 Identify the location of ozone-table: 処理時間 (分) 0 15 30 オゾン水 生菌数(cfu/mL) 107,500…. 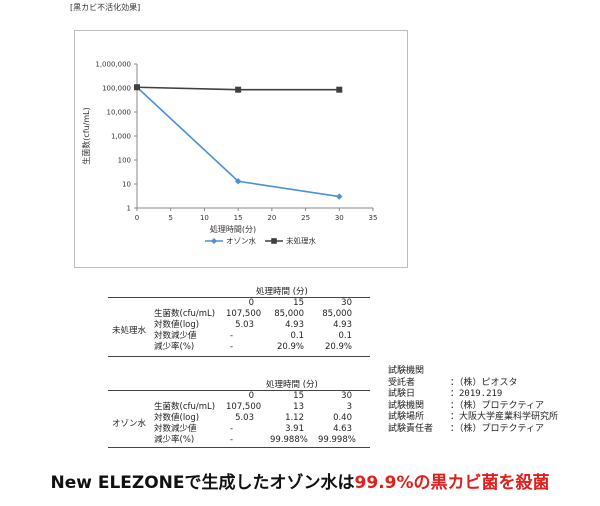
(239, 414).